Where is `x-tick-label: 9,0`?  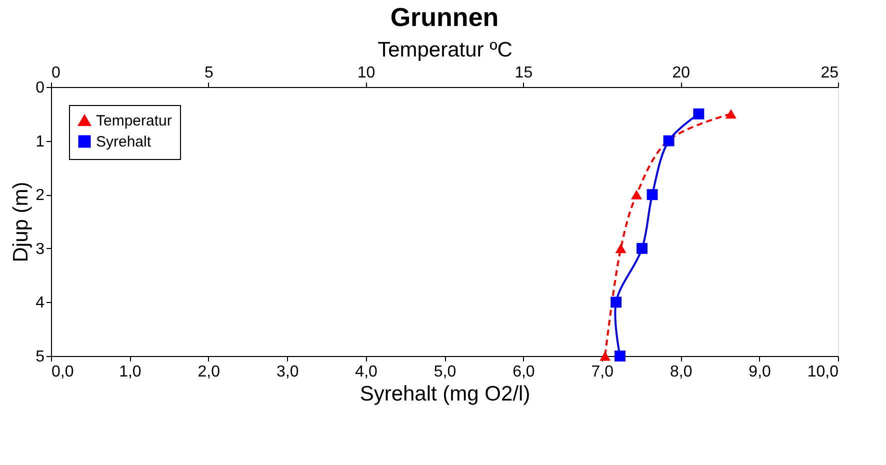
x-tick-label: 9,0 is located at coordinates (760, 372).